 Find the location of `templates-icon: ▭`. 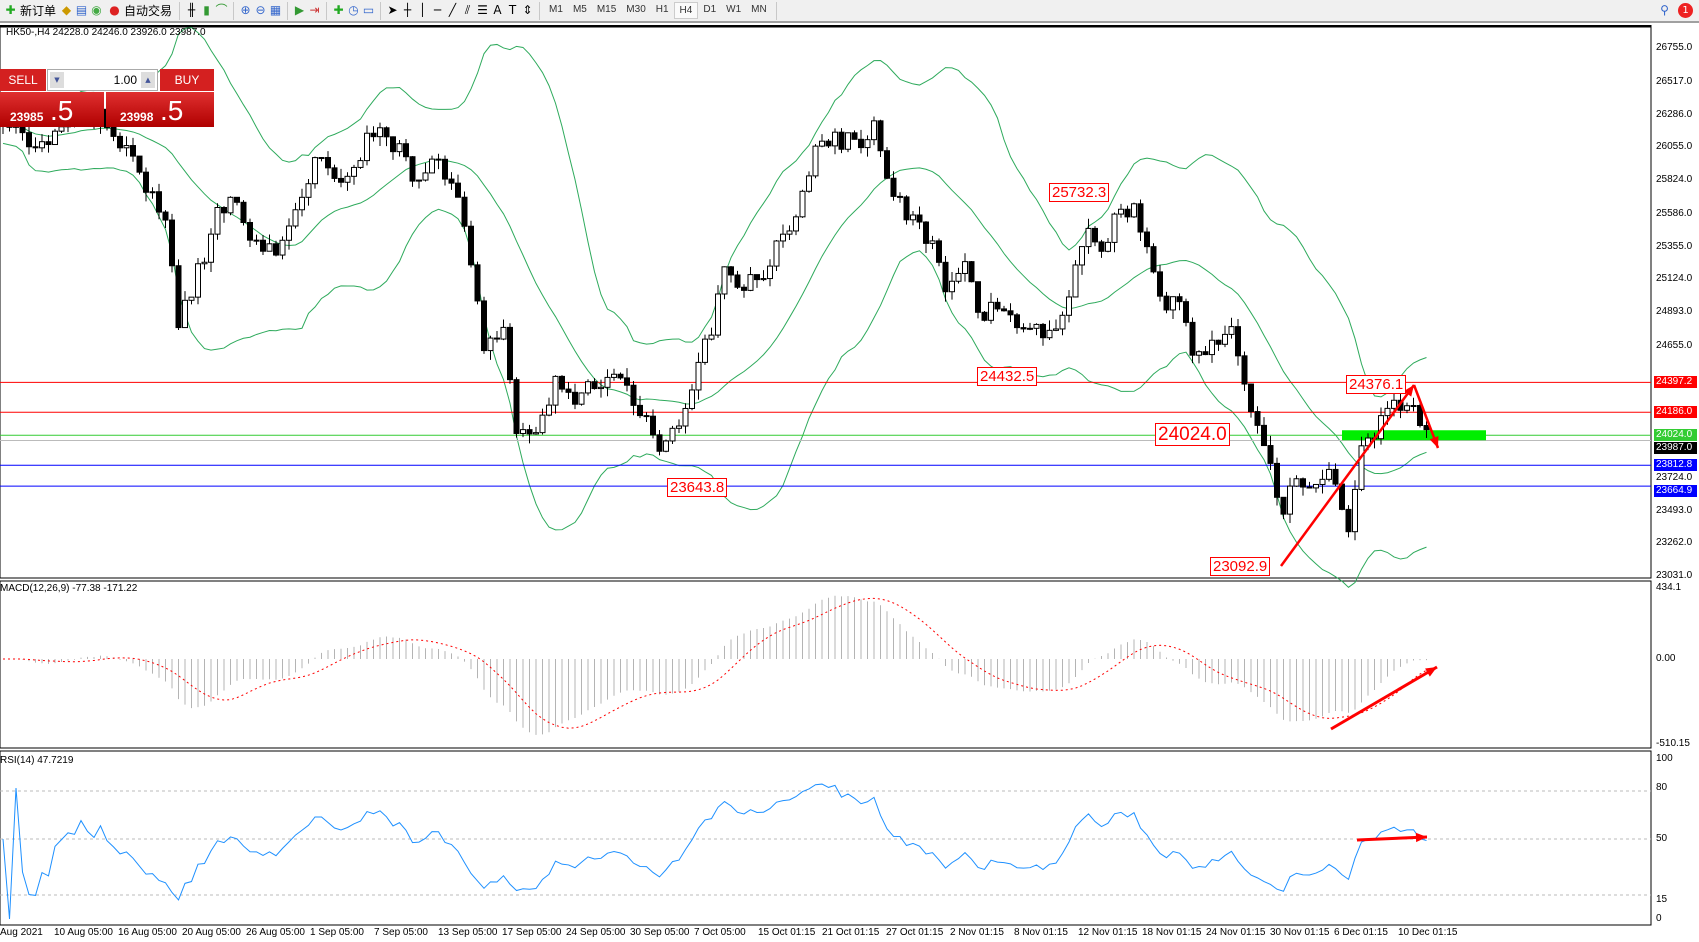

templates-icon: ▭ is located at coordinates (368, 10).